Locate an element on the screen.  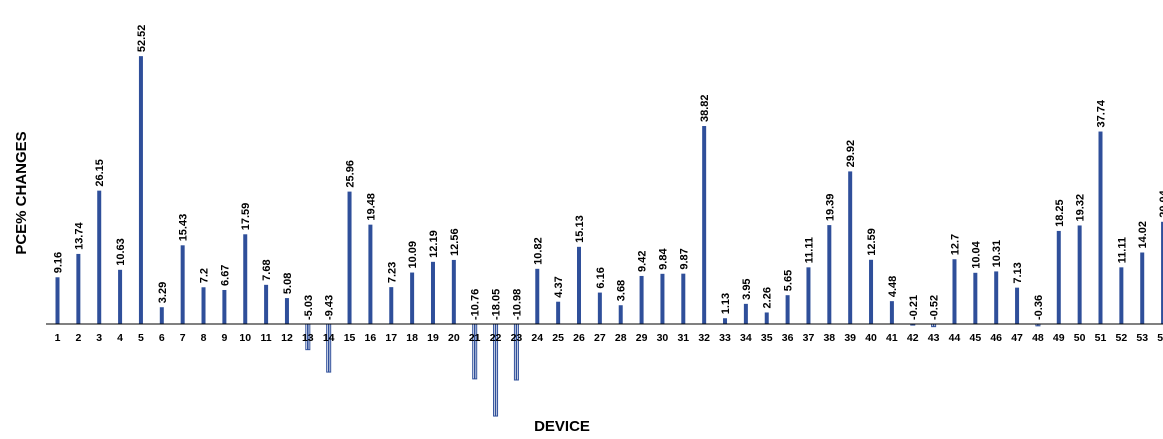
data-label-device-27: 6.16 is located at coordinates (601, 277).